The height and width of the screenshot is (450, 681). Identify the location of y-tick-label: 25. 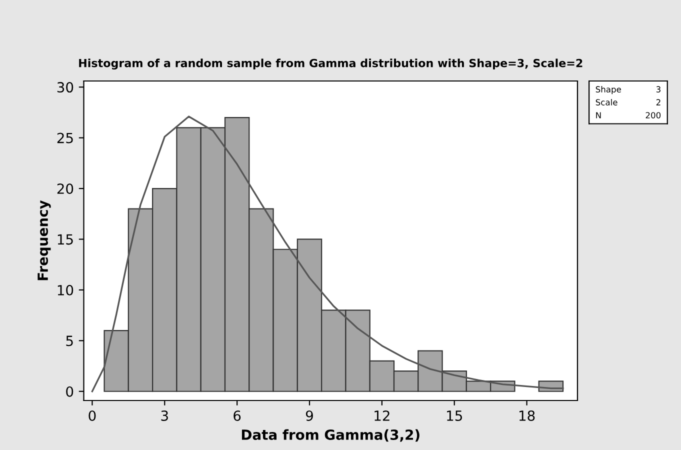
(65, 138).